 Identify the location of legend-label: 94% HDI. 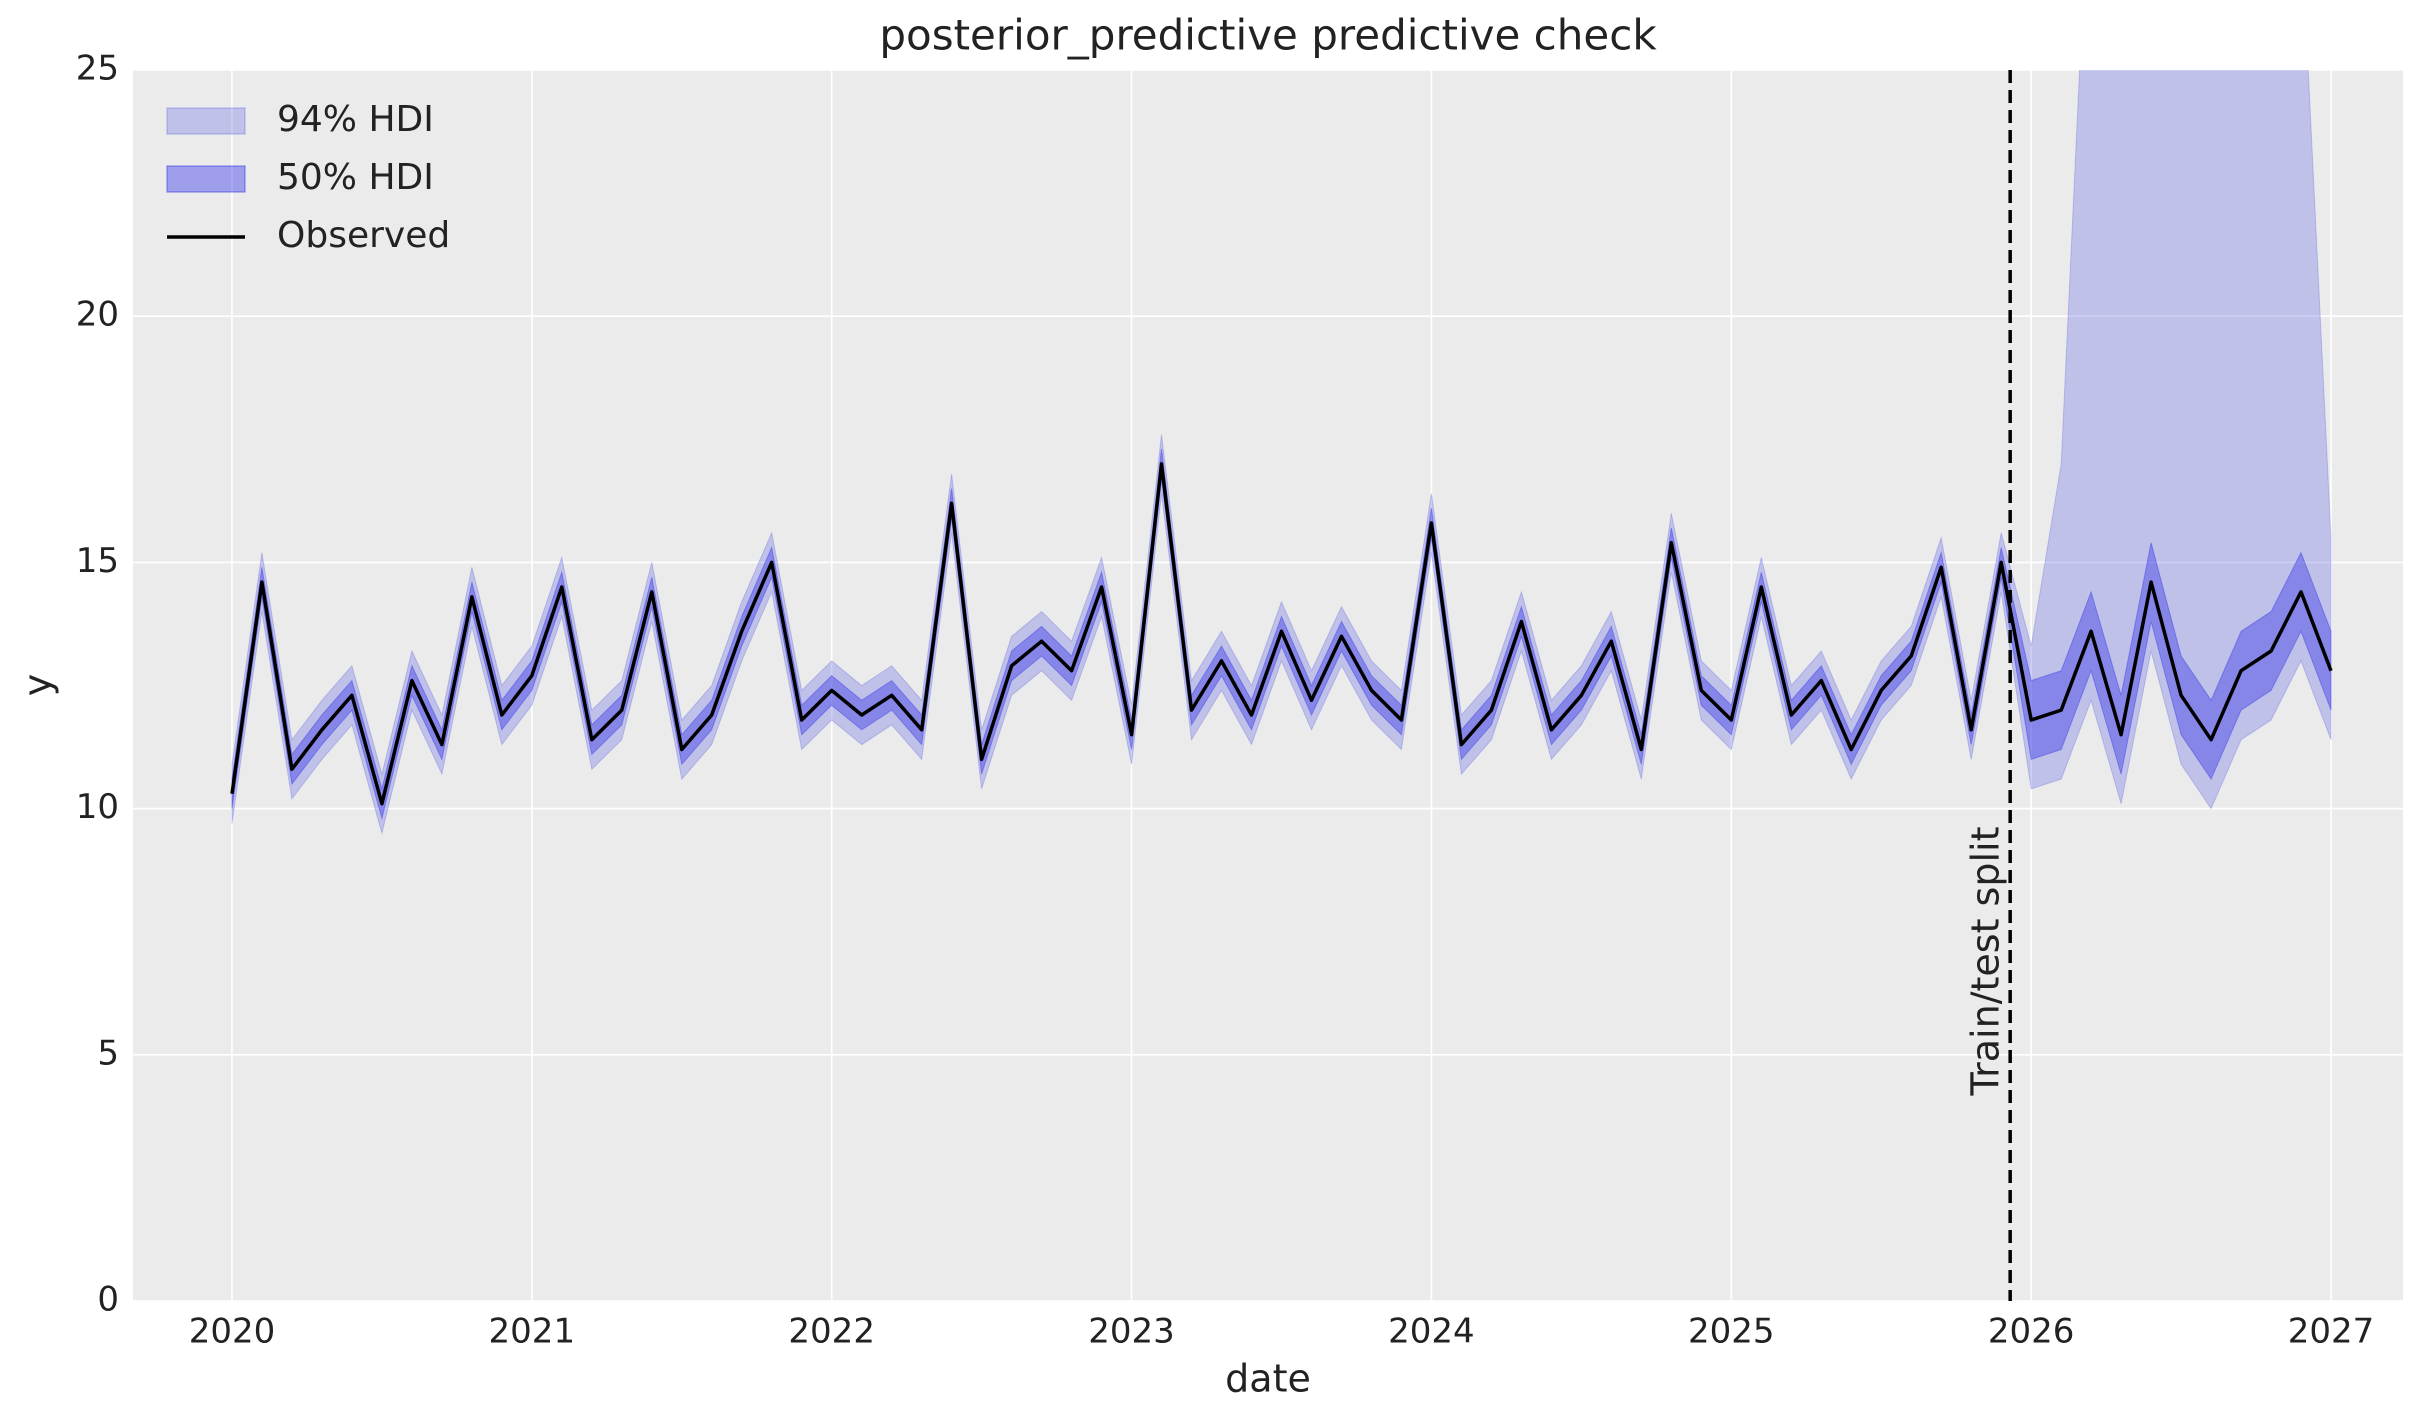
(355, 119).